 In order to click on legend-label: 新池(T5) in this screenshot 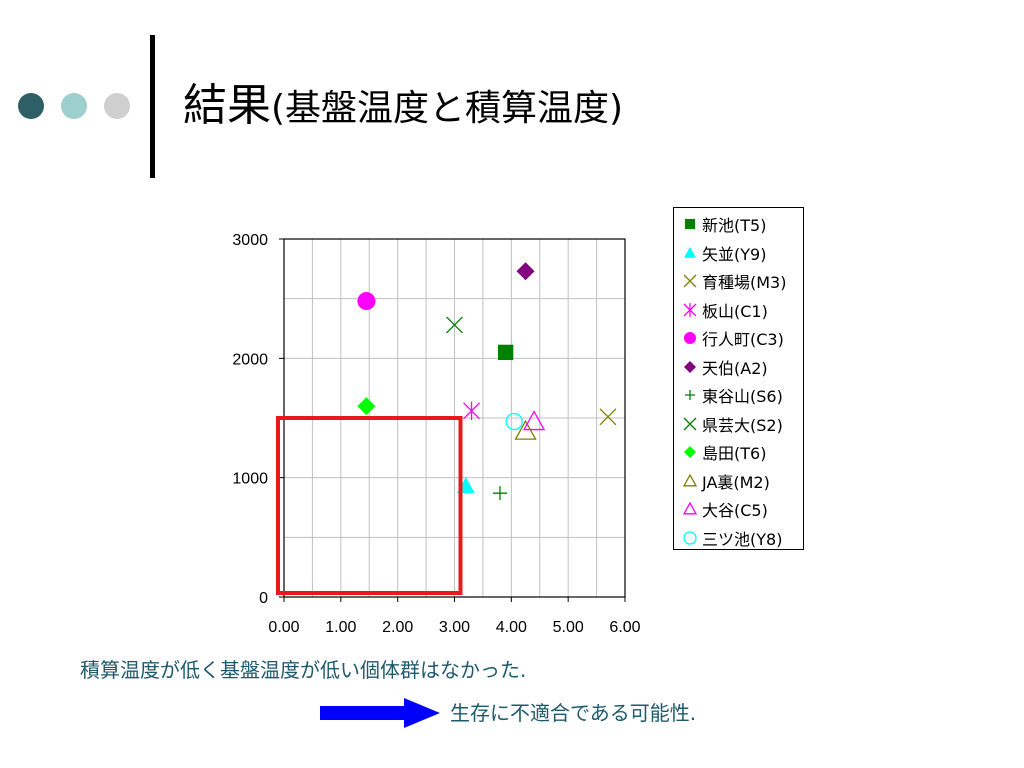, I will do `click(734, 225)`.